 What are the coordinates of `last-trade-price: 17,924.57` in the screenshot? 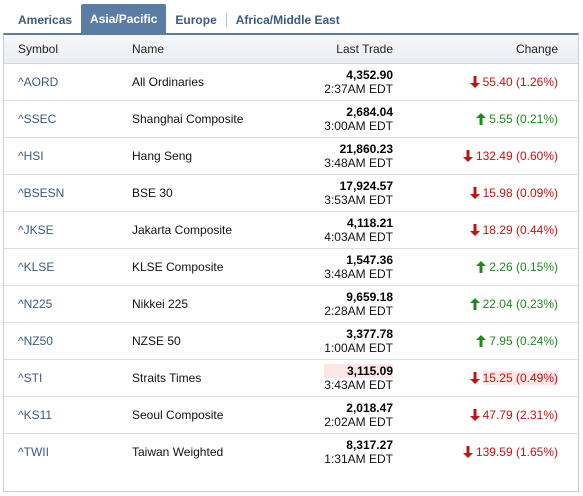 It's located at (366, 186).